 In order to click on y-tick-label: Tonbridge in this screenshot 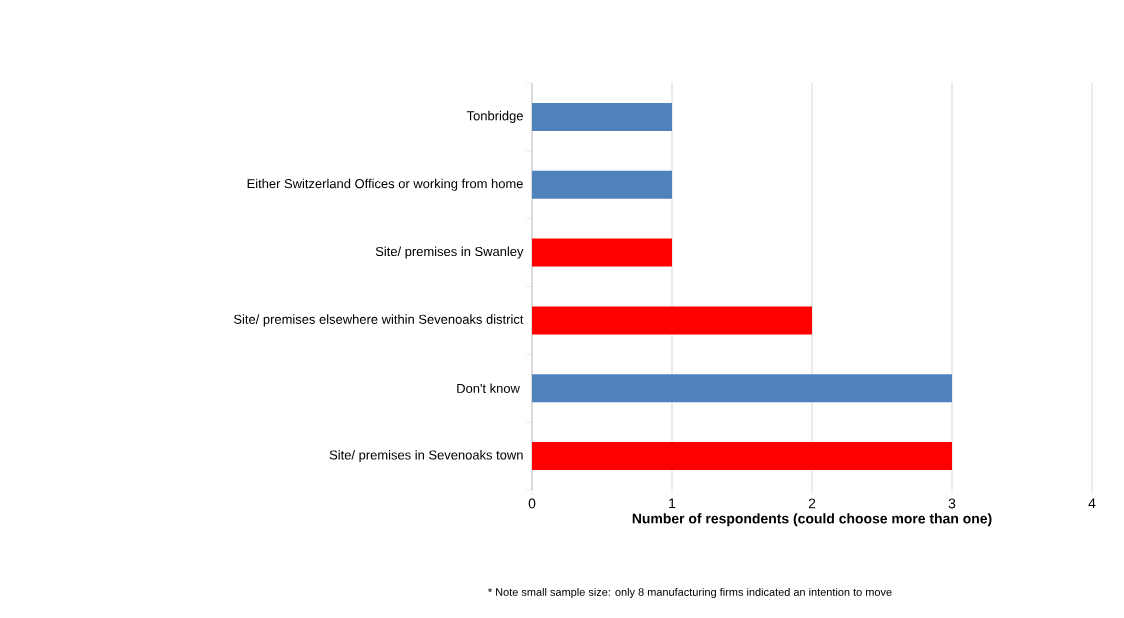, I will do `click(494, 116)`.